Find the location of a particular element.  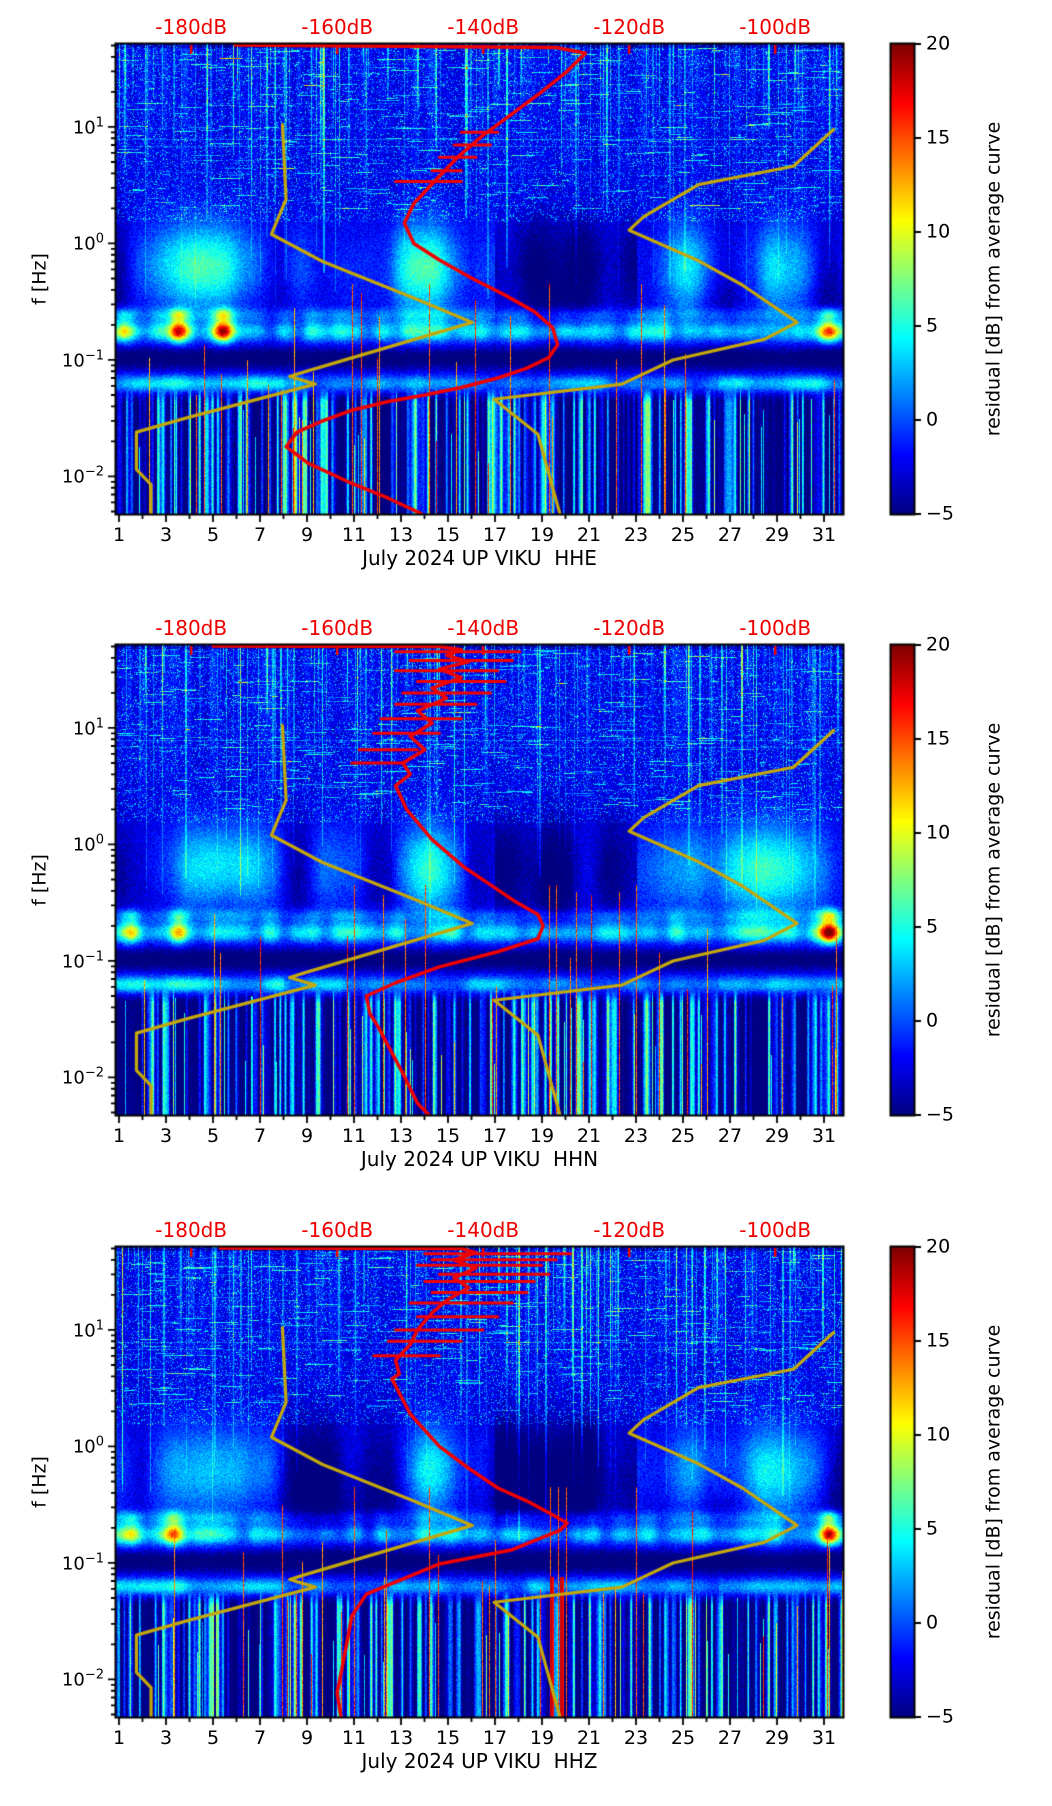

panel-title: July 2024 UP VIKU HHZ is located at coordinates (479, 1761).